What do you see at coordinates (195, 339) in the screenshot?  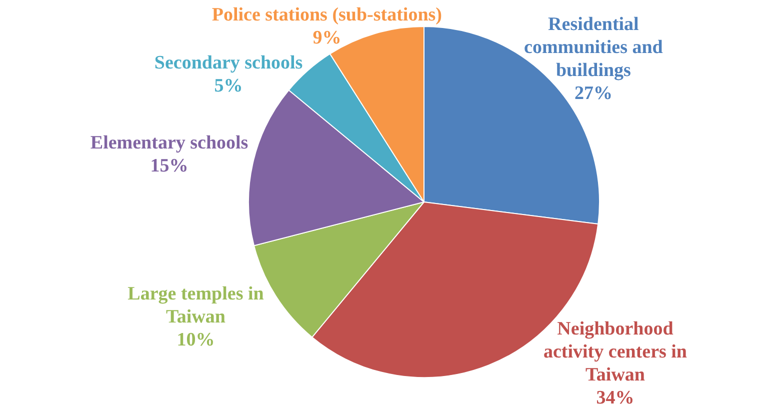 I see `data-label: 10%` at bounding box center [195, 339].